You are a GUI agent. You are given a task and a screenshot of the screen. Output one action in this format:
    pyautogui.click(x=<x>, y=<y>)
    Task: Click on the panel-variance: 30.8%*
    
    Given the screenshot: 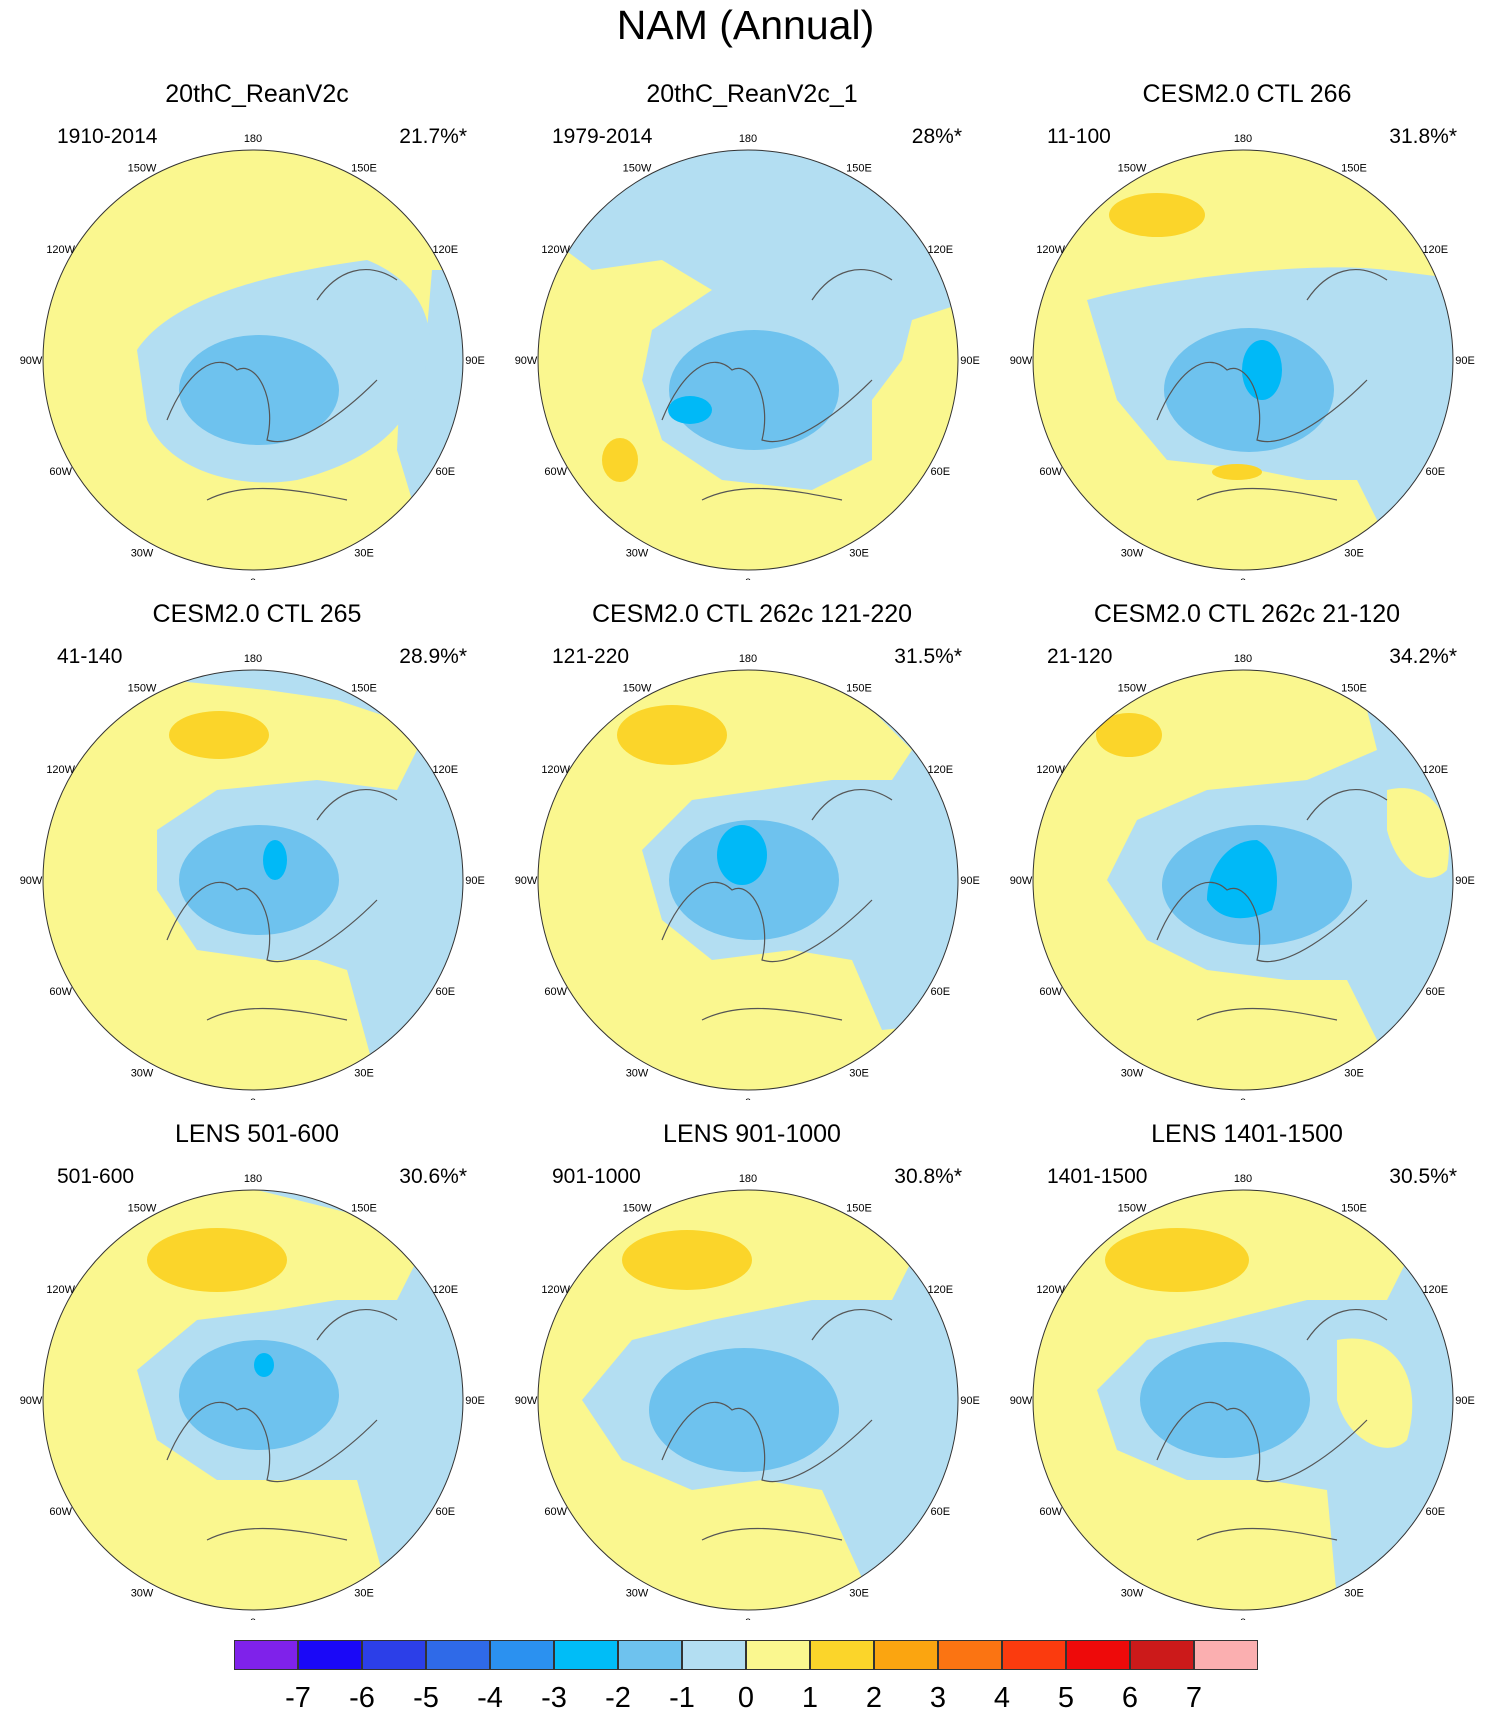 What is the action you would take?
    pyautogui.click(x=928, y=1176)
    